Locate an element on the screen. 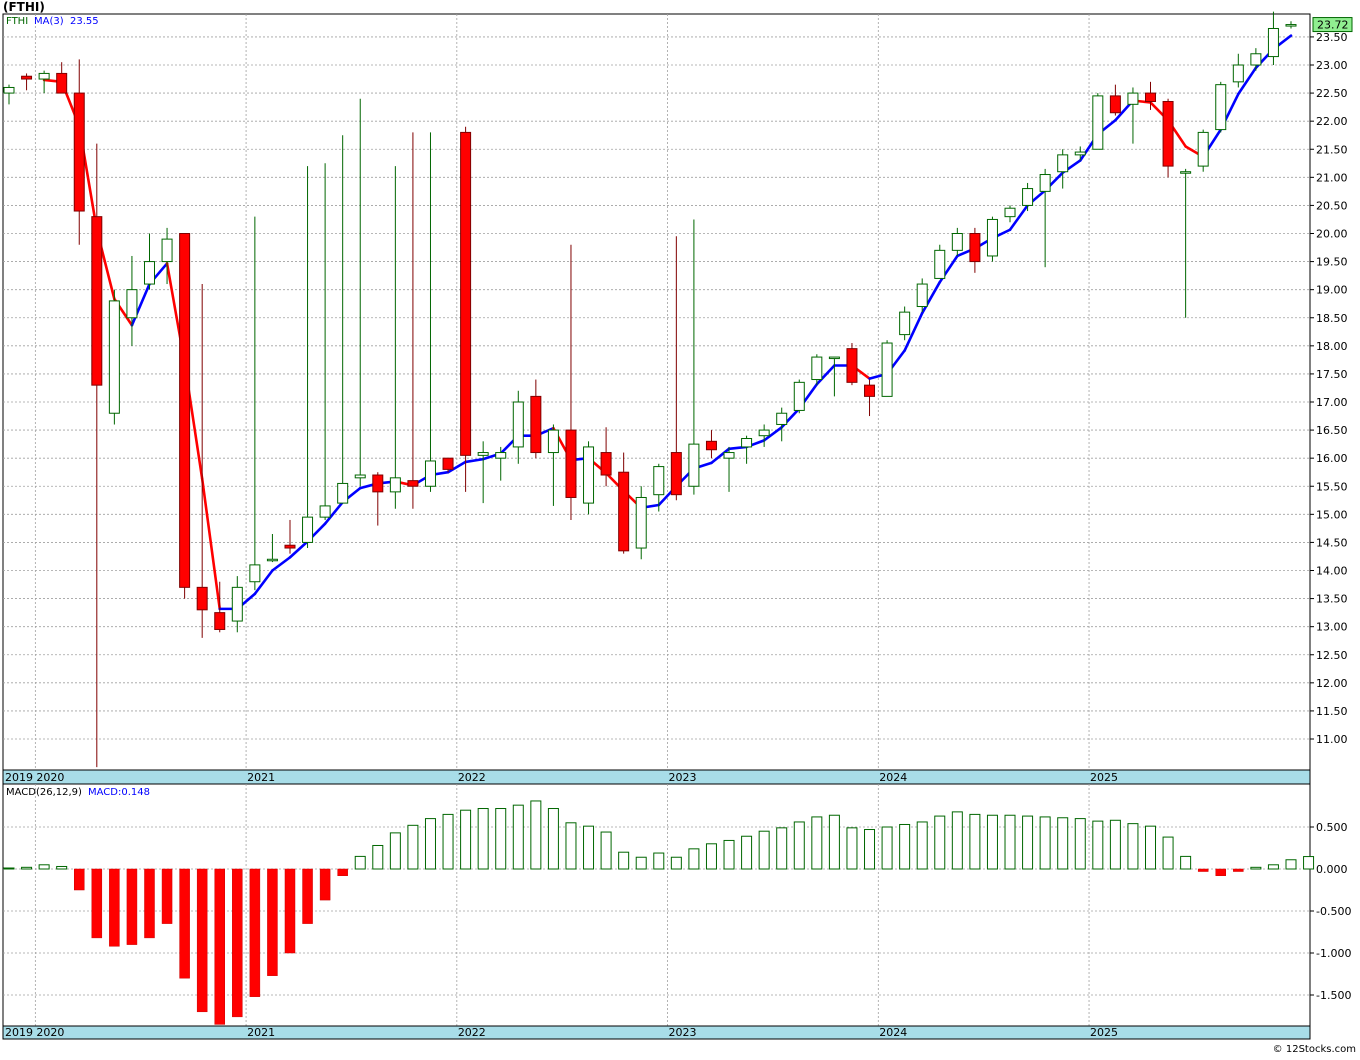 The width and height of the screenshot is (1360, 1060). price-tick-label: 12.00 is located at coordinates (1332, 683).